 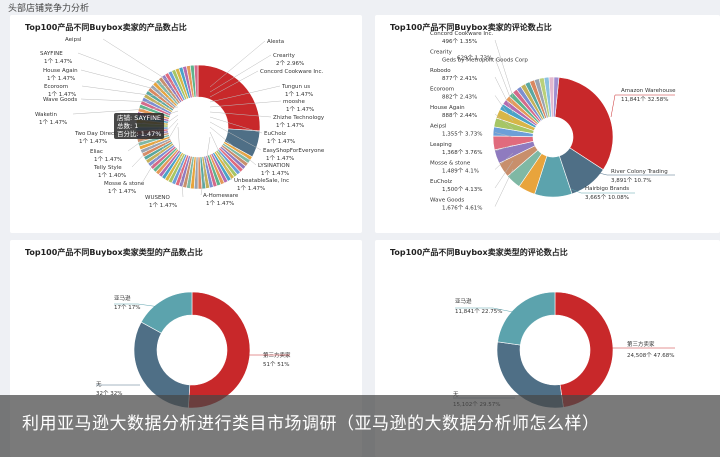 What do you see at coordinates (479, 252) in the screenshot?
I see `chart-title: Top100产品不同Buybox卖家类型的评论数占比` at bounding box center [479, 252].